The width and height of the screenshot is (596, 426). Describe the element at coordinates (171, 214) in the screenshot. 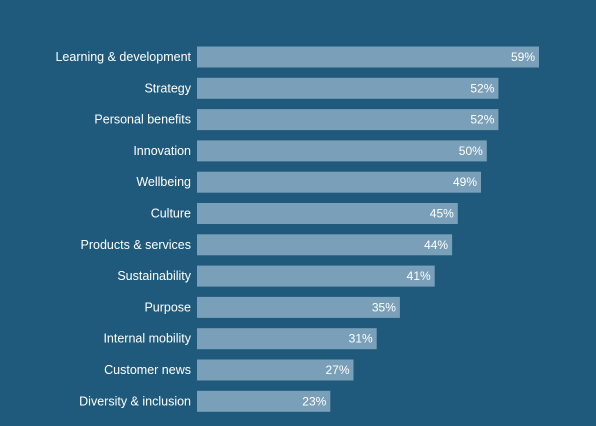

I see `category-label: Culture` at that location.